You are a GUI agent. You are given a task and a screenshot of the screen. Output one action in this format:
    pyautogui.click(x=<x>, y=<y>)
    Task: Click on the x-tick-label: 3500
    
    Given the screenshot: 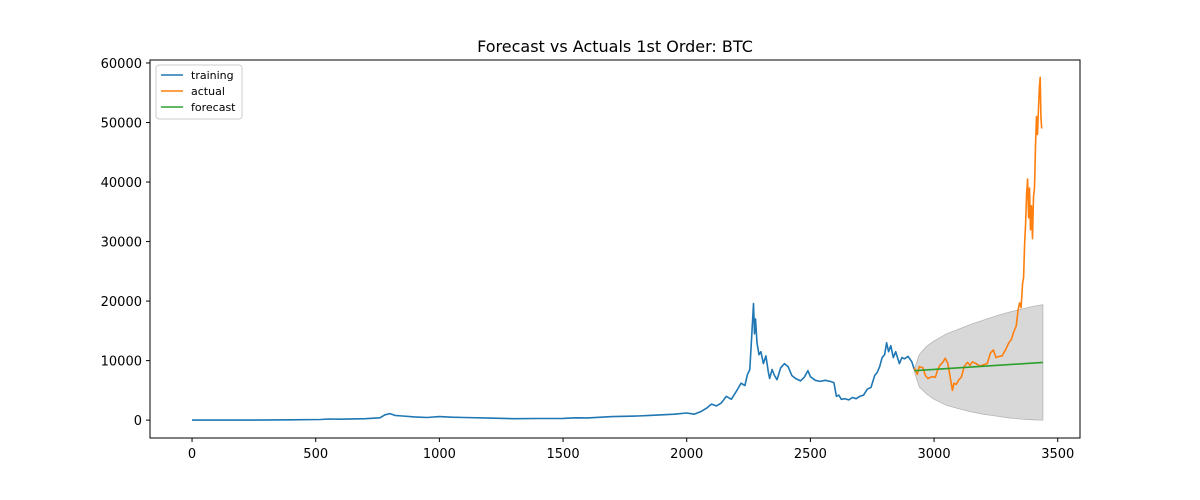 What is the action you would take?
    pyautogui.click(x=1057, y=454)
    